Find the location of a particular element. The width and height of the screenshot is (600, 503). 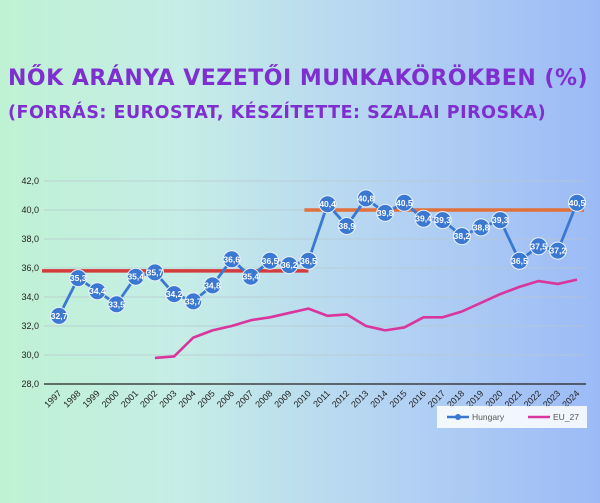

y-tick-label: 34,0 is located at coordinates (30, 297).